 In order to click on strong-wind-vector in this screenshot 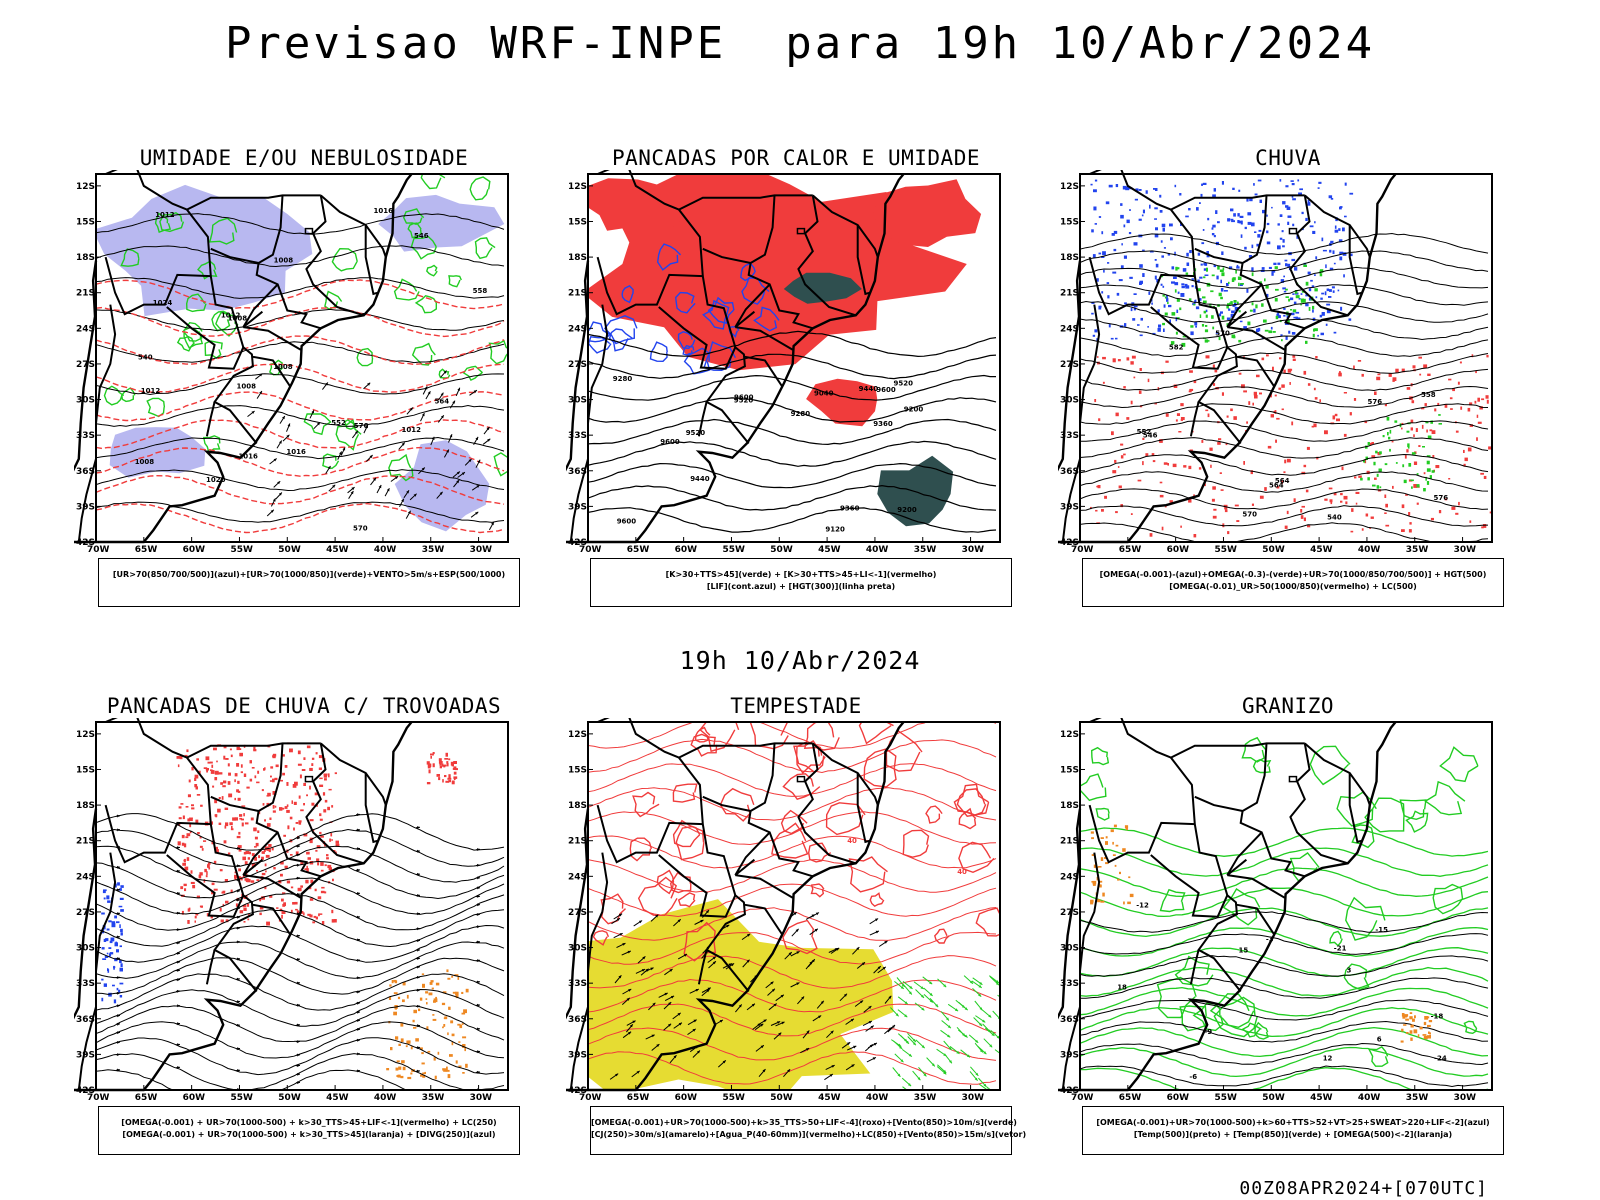, I will do `click(916, 1075)`.